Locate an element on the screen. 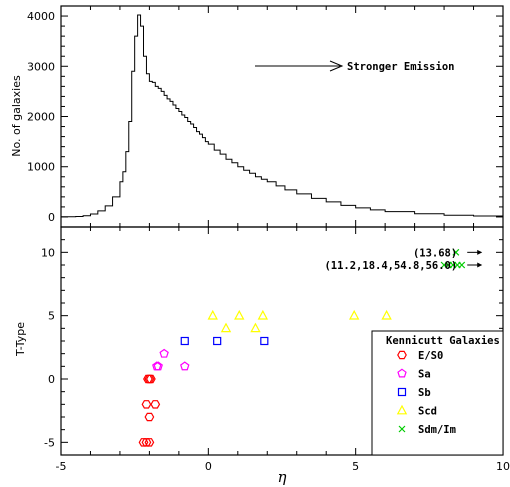 The width and height of the screenshot is (510, 487). x-tick-label: 5 is located at coordinates (355, 466).